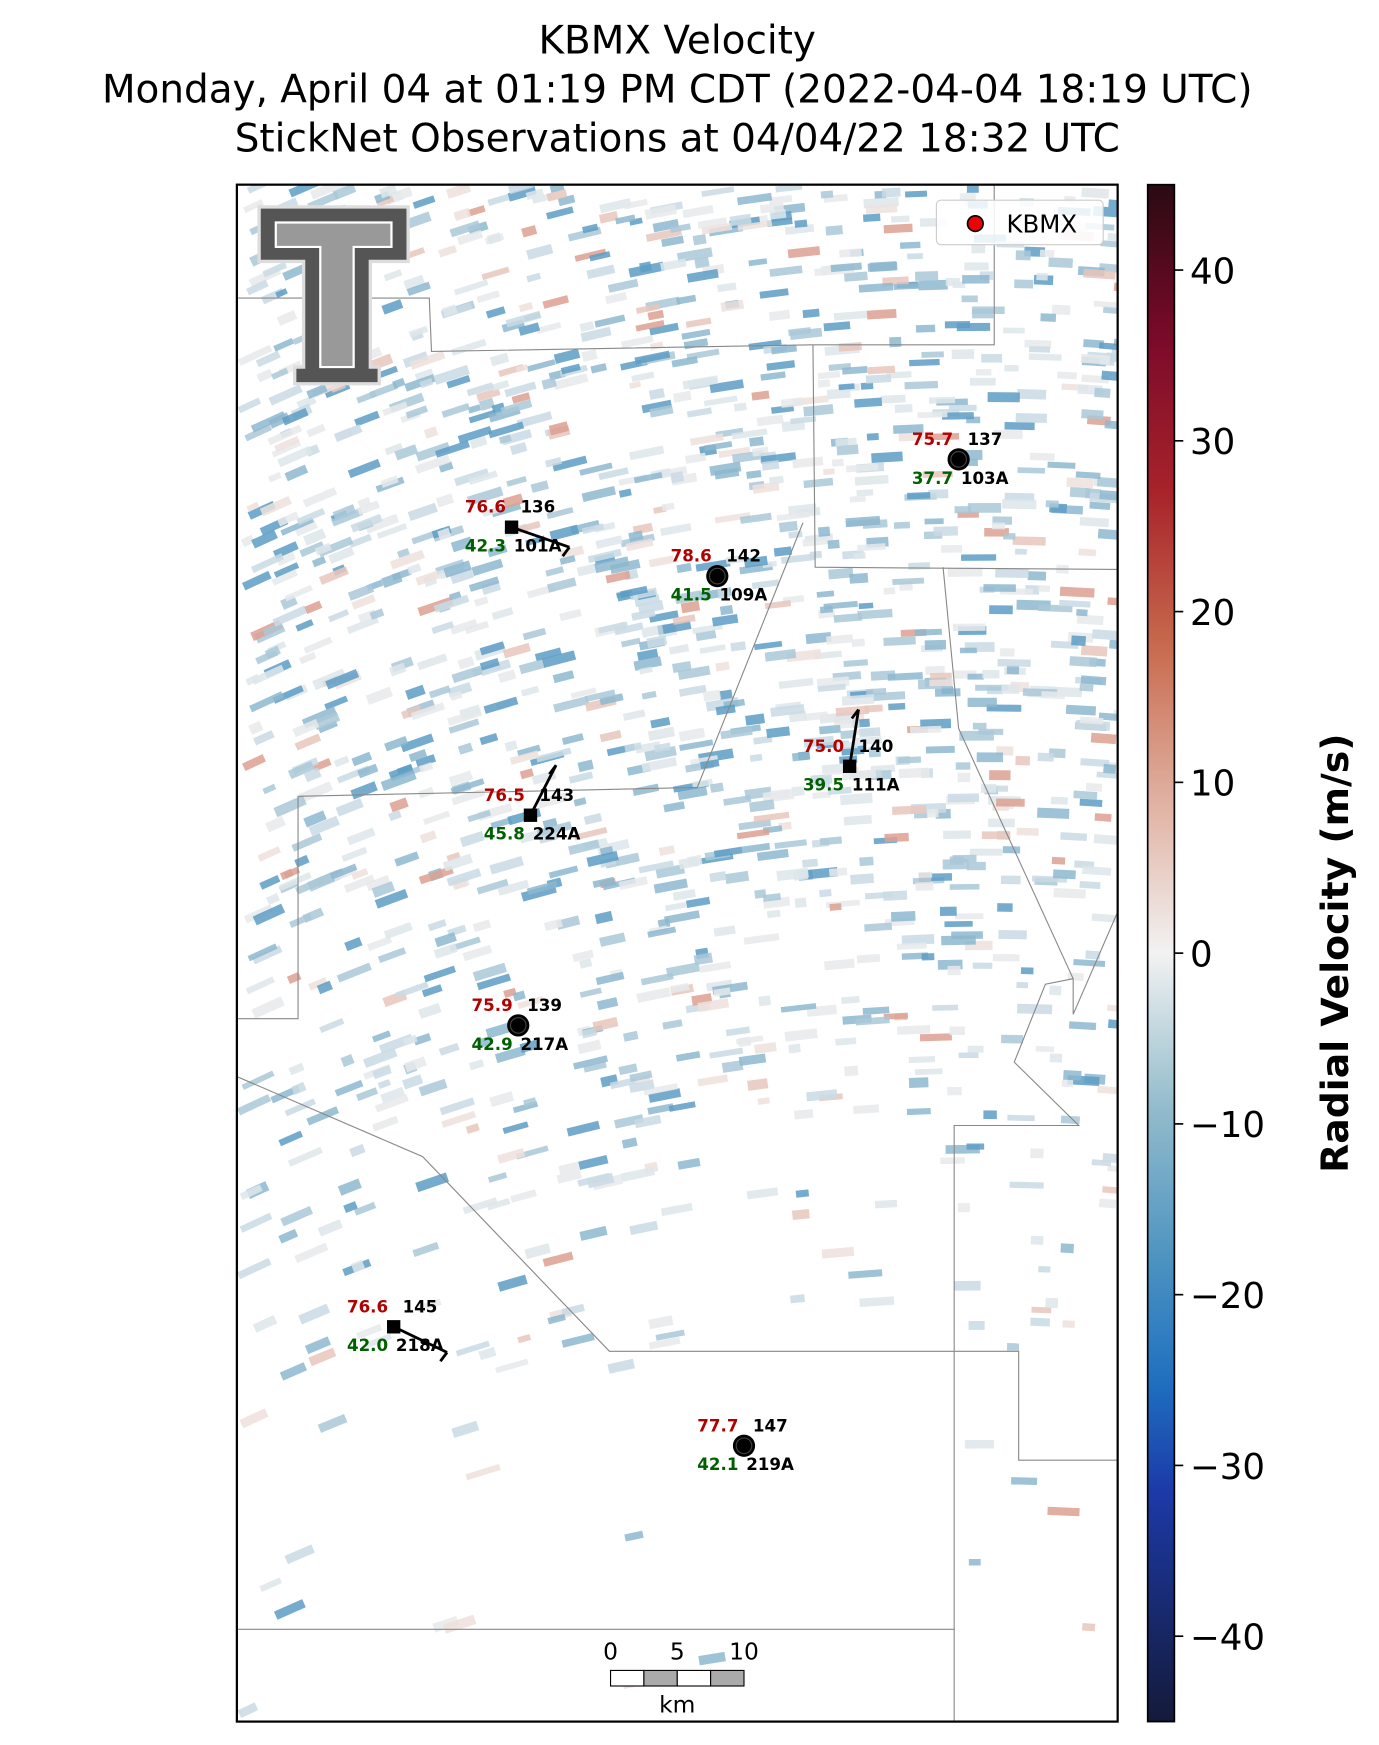  Describe the element at coordinates (677, 1705) in the screenshot. I see `scale-unit: km` at that location.